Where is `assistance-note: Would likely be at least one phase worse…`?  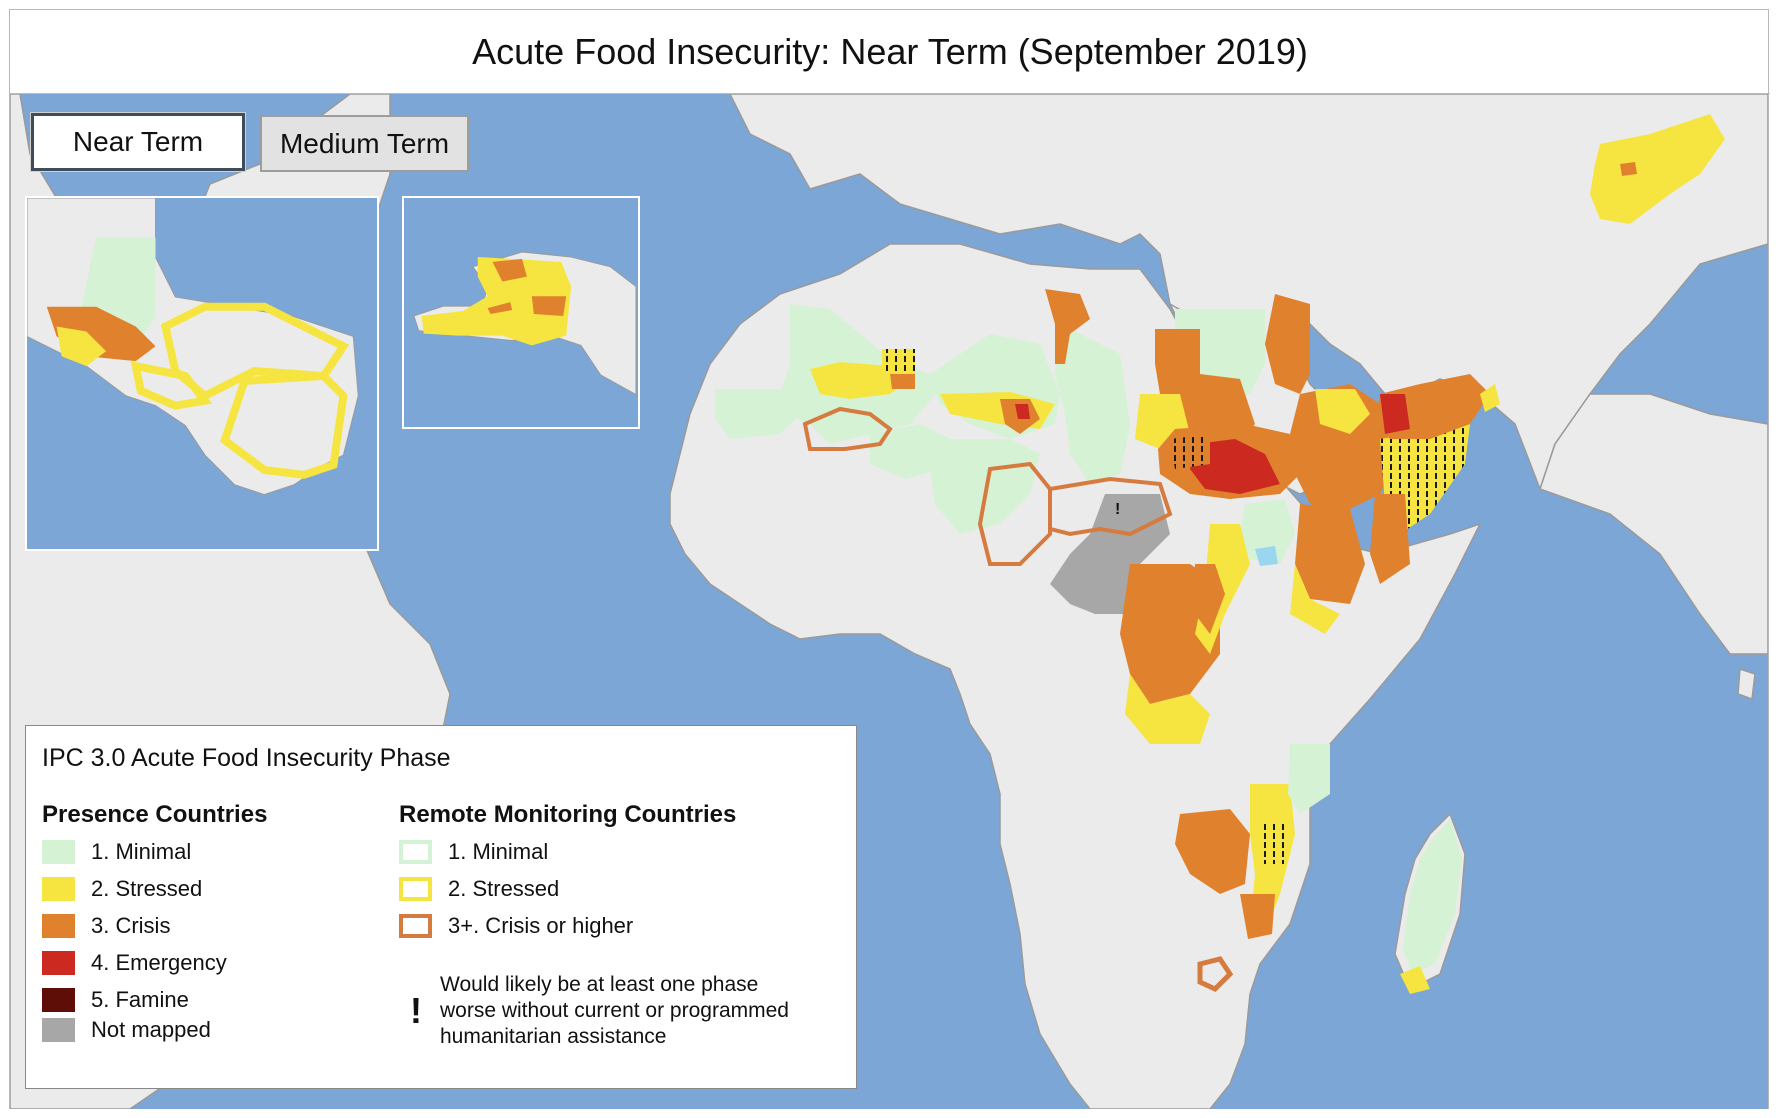 assistance-note: Would likely be at least one phase worse… is located at coordinates (614, 1010).